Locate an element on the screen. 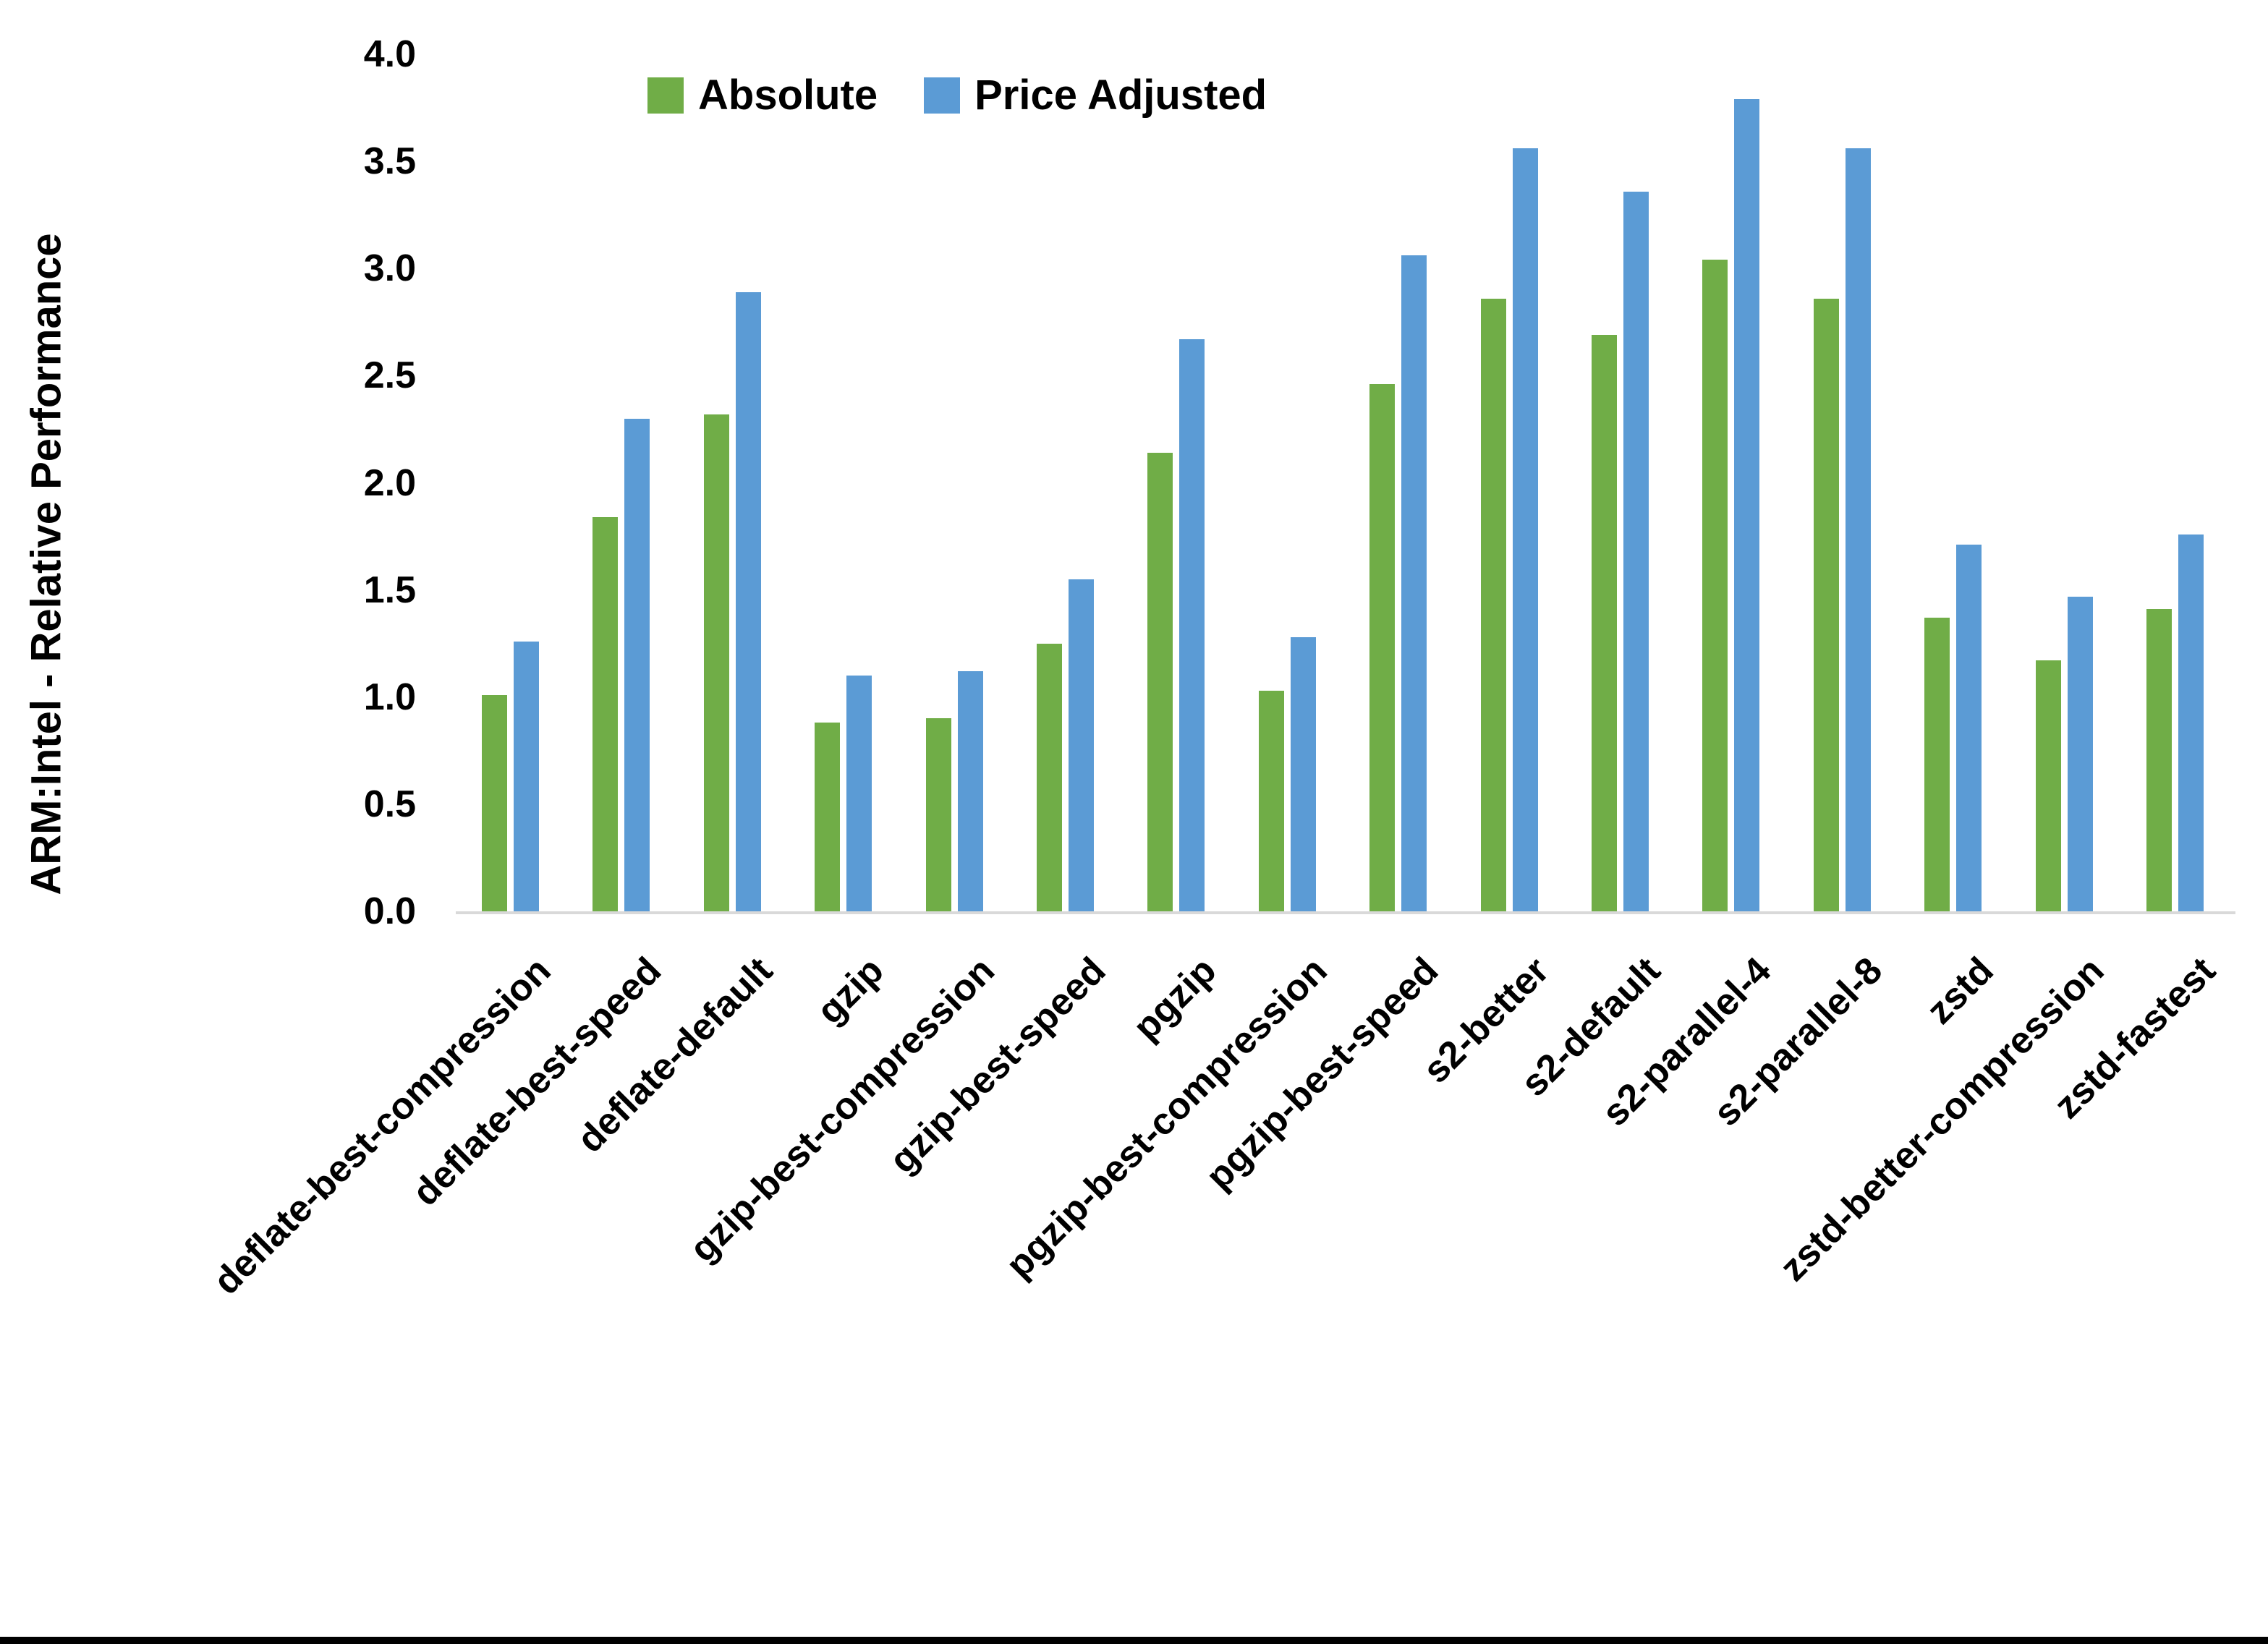 The width and height of the screenshot is (2268, 1644). x-category-label: zstd is located at coordinates (1960, 991).